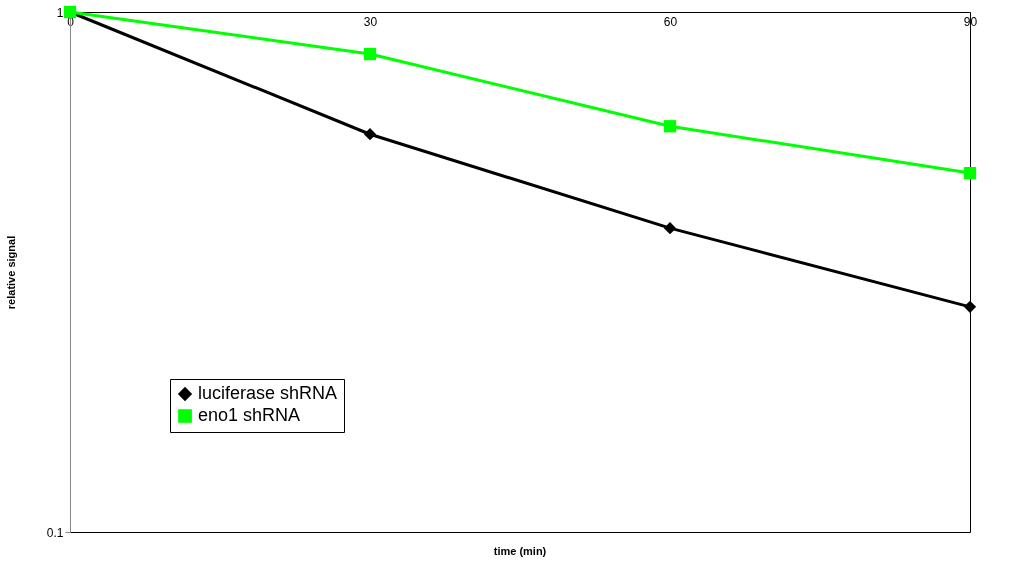 This screenshot has width=1012, height=586. I want to click on y-axis-title: relative signal, so click(10, 272).